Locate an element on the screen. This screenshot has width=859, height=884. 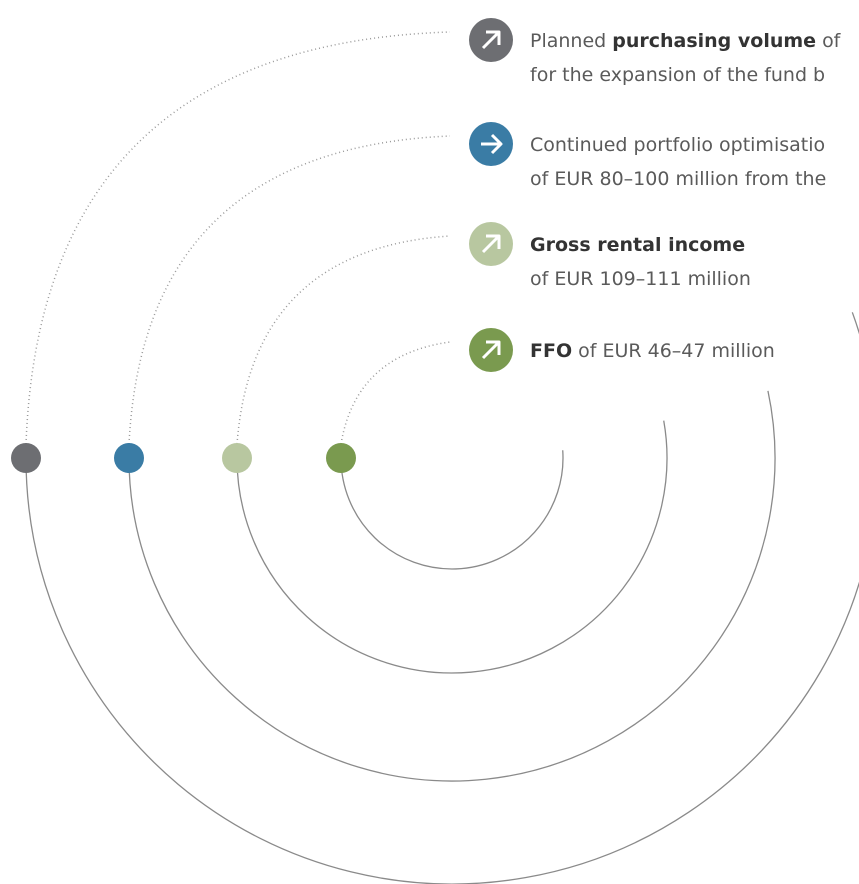
text-run: Continued portfolio optimisatio is located at coordinates (677, 145).